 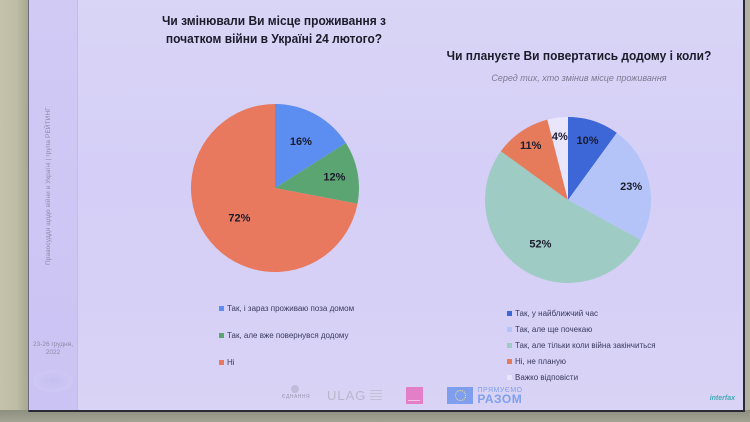 What do you see at coordinates (746, 211) in the screenshot?
I see `monitor-bezel-right` at bounding box center [746, 211].